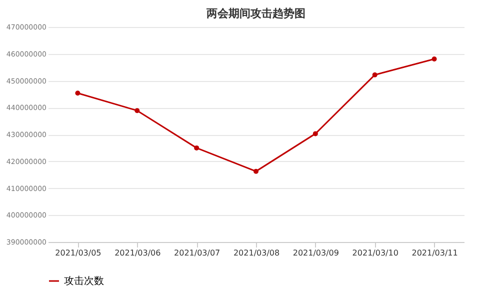 This screenshot has width=479, height=291. I want to click on x-tick-label: 2021/03/09, so click(315, 253).